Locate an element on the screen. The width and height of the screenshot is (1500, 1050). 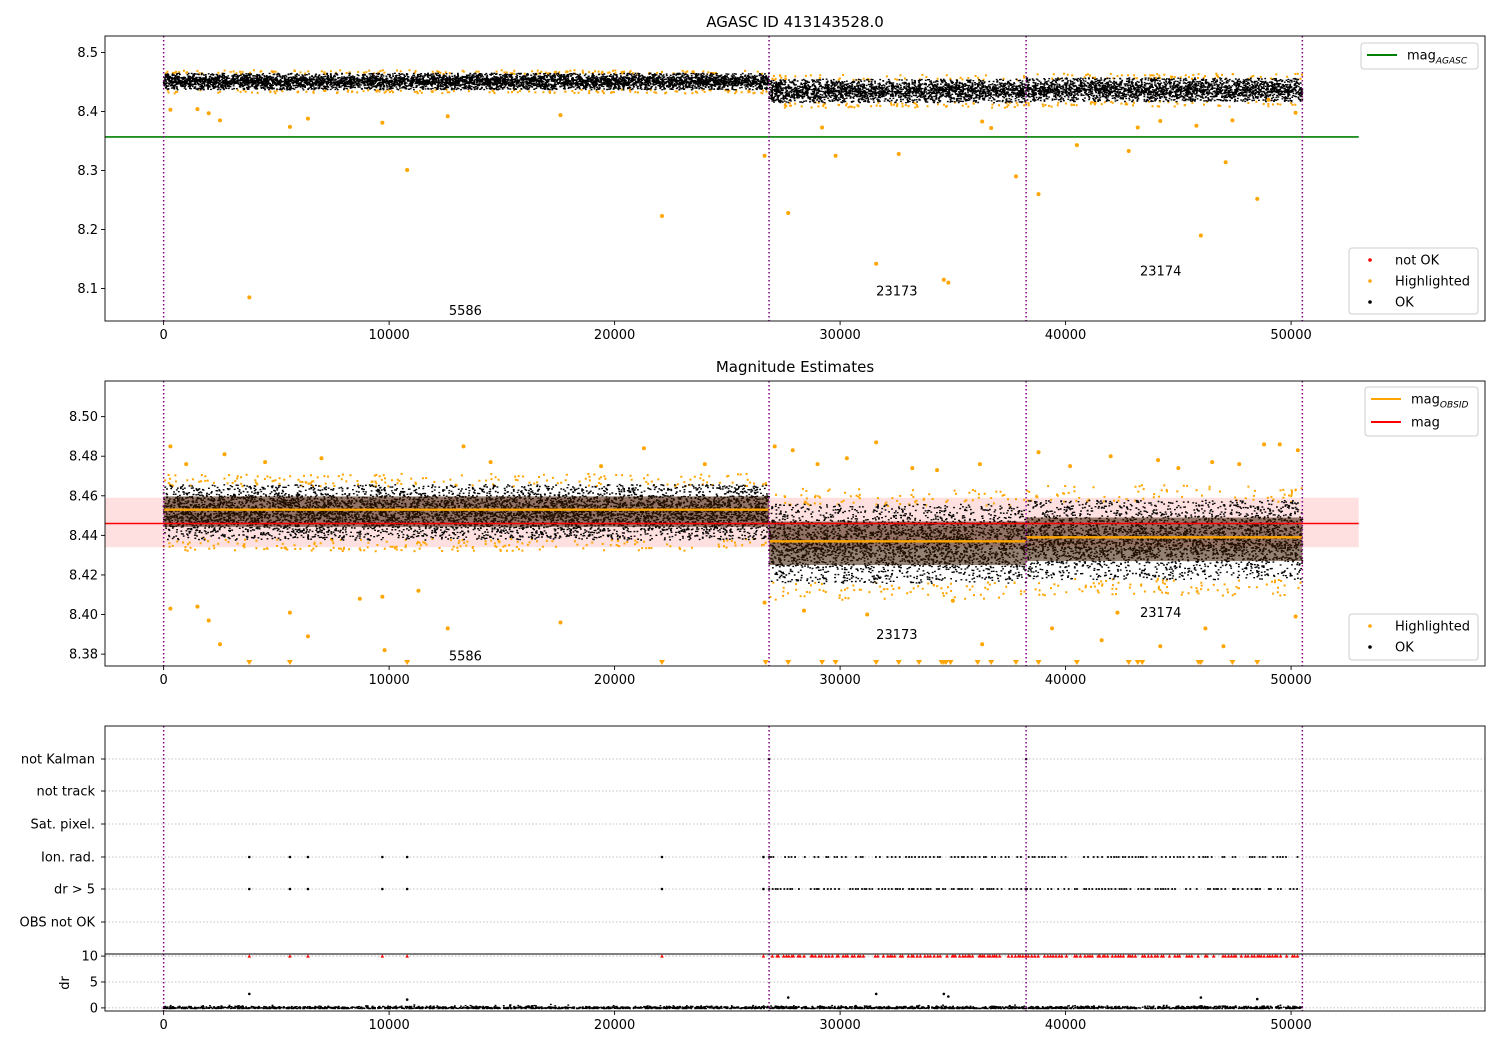
dr-ok-points is located at coordinates (732, 1006).